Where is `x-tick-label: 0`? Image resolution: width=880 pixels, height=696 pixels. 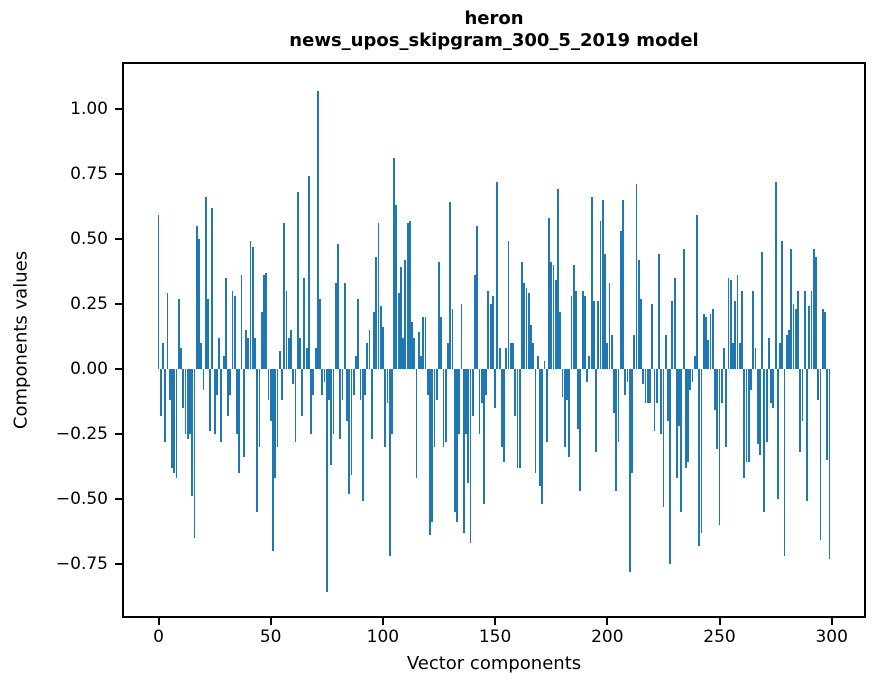 x-tick-label: 0 is located at coordinates (158, 637).